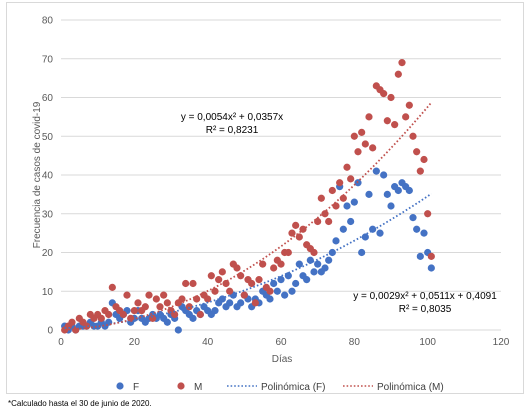  What do you see at coordinates (48, 137) in the screenshot?
I see `y-tick-label: 50` at bounding box center [48, 137].